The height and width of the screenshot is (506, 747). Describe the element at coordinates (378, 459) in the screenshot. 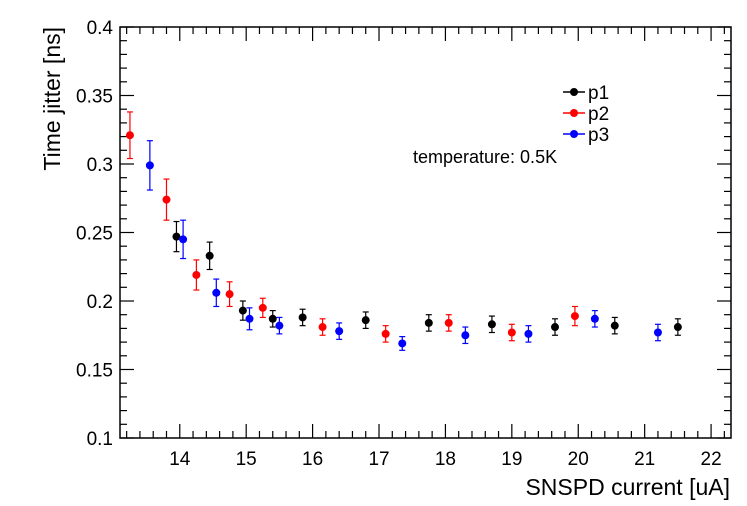

I see `x-tick-label: 17` at that location.